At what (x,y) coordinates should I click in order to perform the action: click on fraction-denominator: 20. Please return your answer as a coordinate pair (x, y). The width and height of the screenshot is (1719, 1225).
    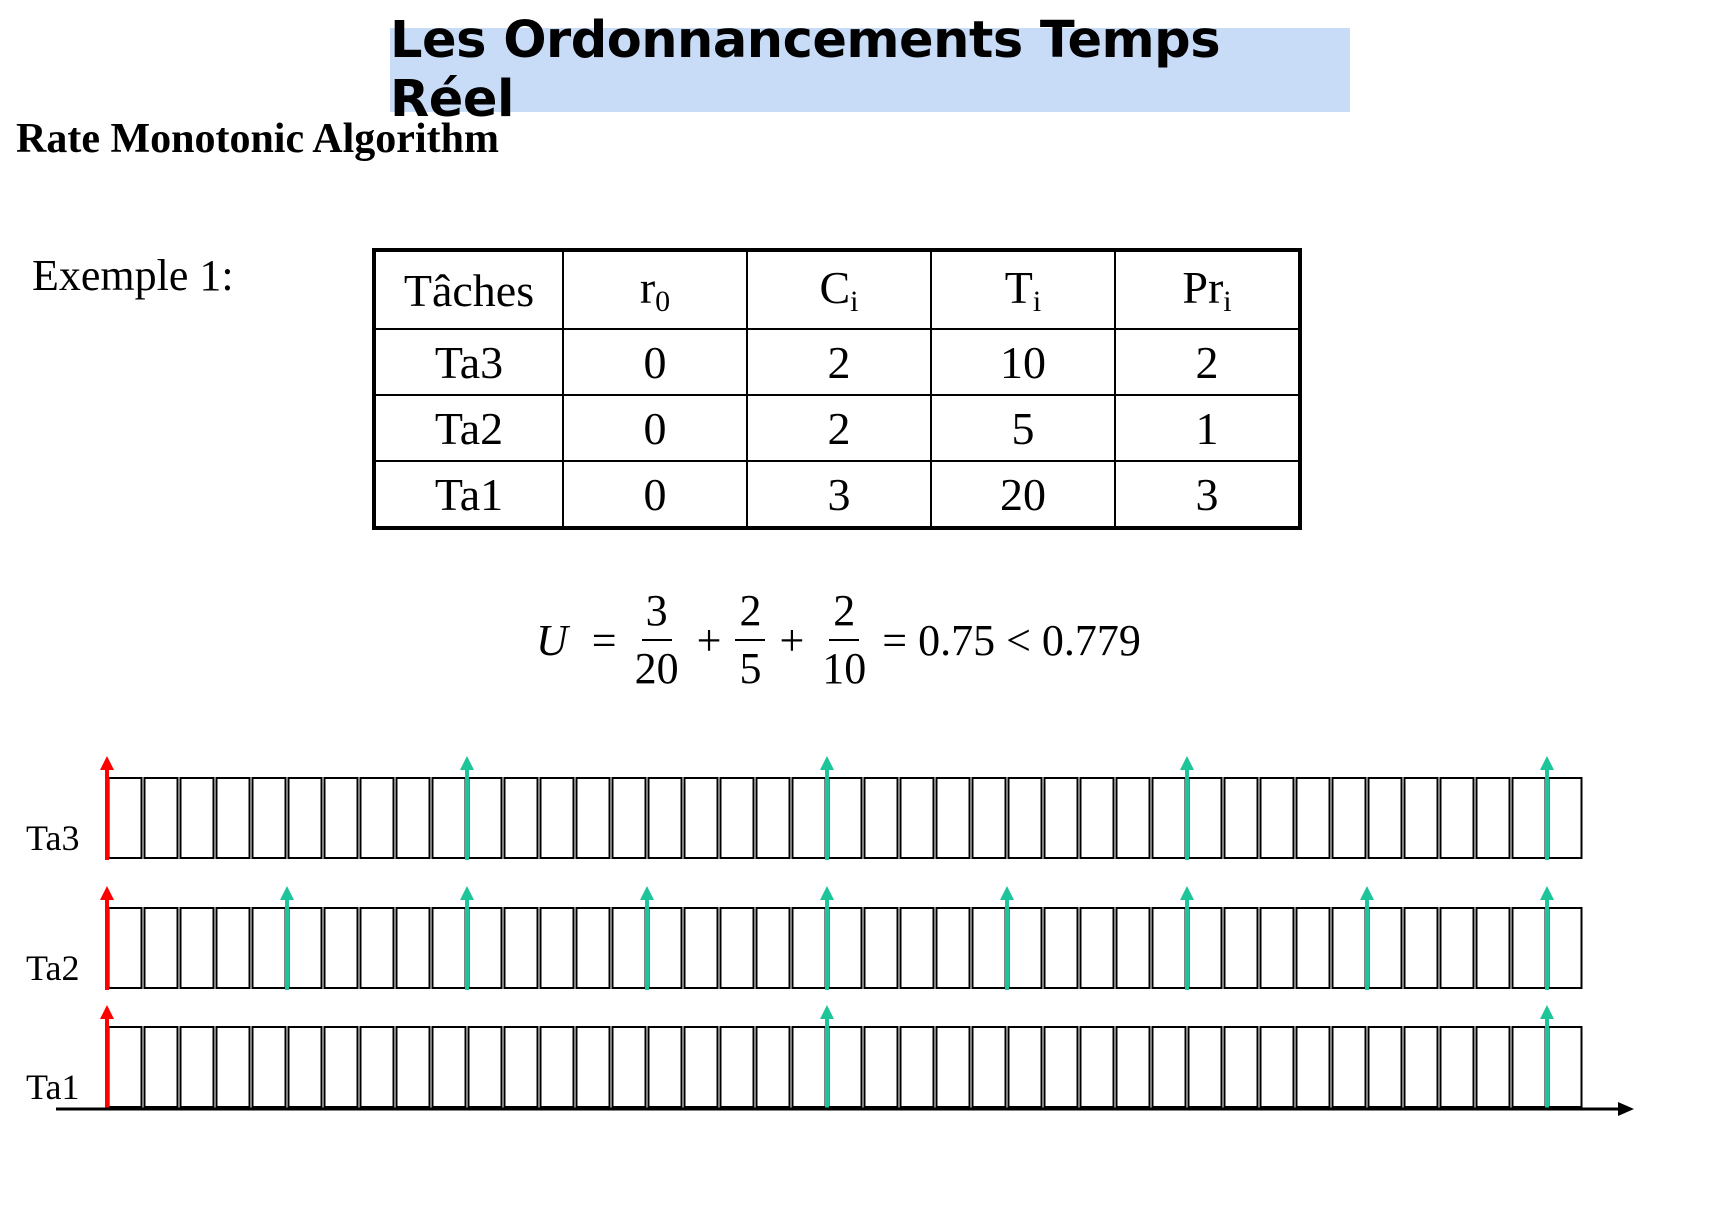
    Looking at the image, I should click on (656, 668).